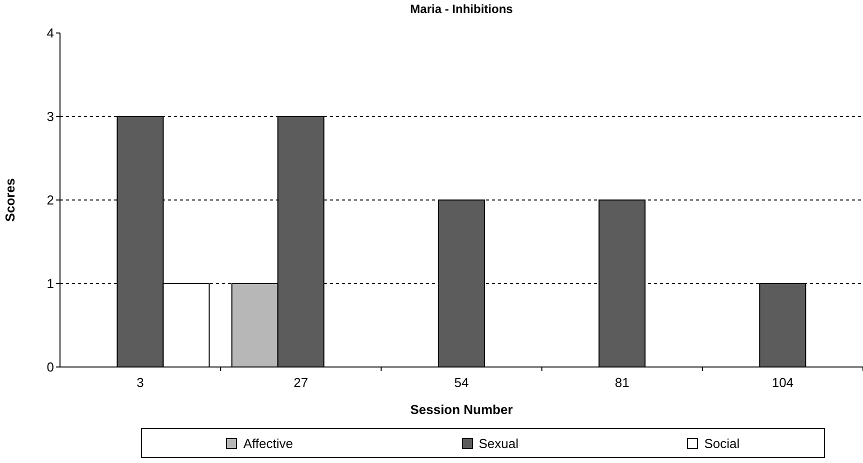 This screenshot has width=863, height=463. What do you see at coordinates (783, 382) in the screenshot?
I see `x-tick-label: 104` at bounding box center [783, 382].